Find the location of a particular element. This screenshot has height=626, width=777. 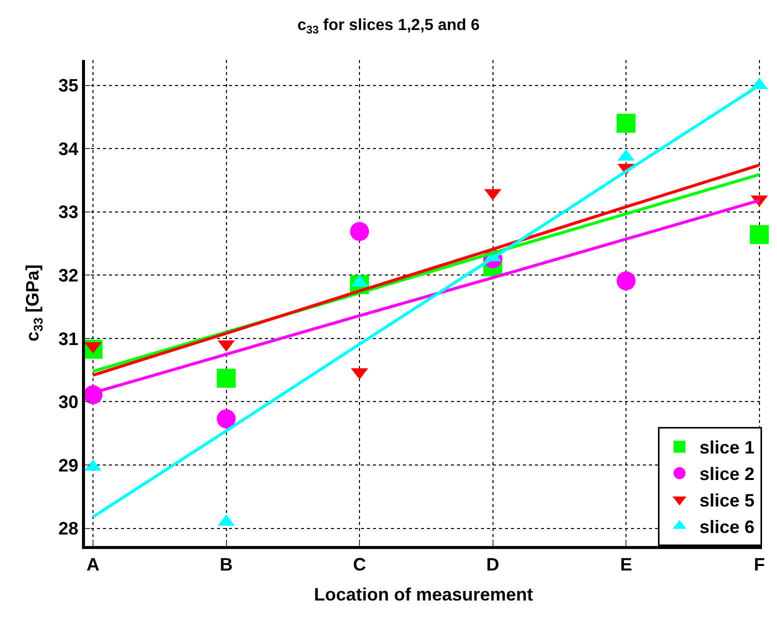

x-tick-label: F is located at coordinates (759, 564).